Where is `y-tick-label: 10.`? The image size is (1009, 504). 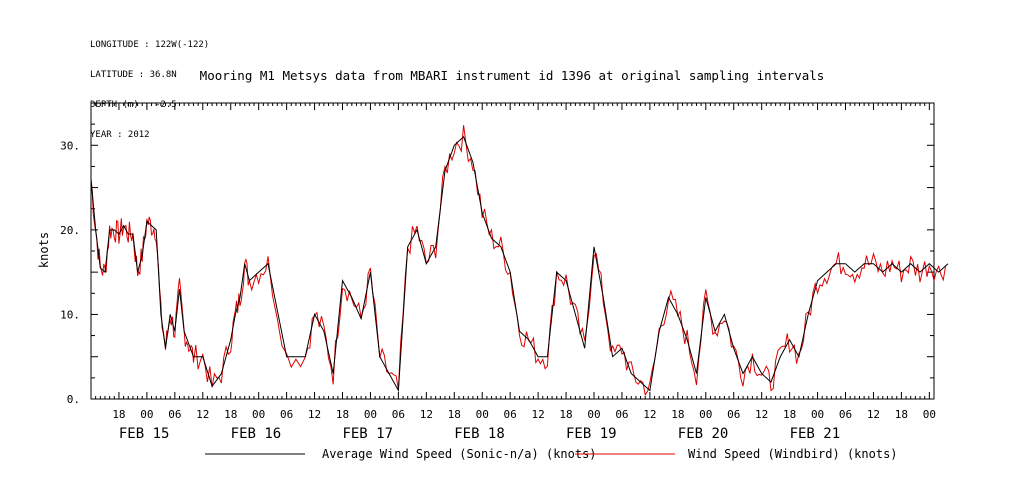
y-tick-label: 10. is located at coordinates (70, 314).